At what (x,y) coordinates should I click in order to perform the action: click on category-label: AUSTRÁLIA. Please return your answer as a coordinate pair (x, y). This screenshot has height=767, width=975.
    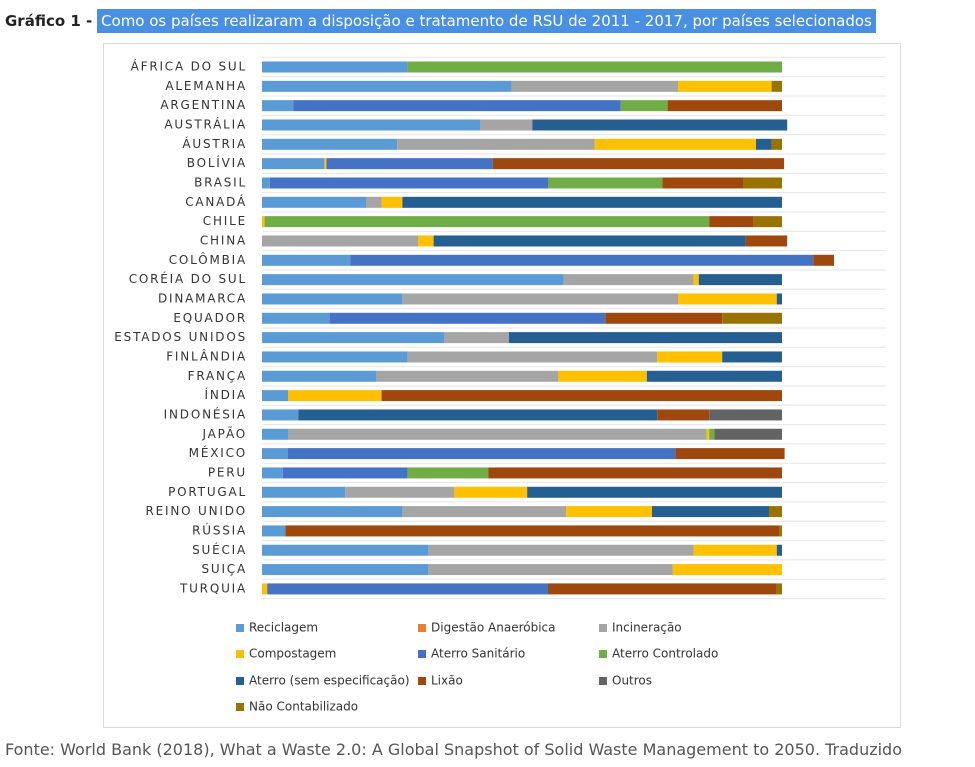
    Looking at the image, I should click on (205, 123).